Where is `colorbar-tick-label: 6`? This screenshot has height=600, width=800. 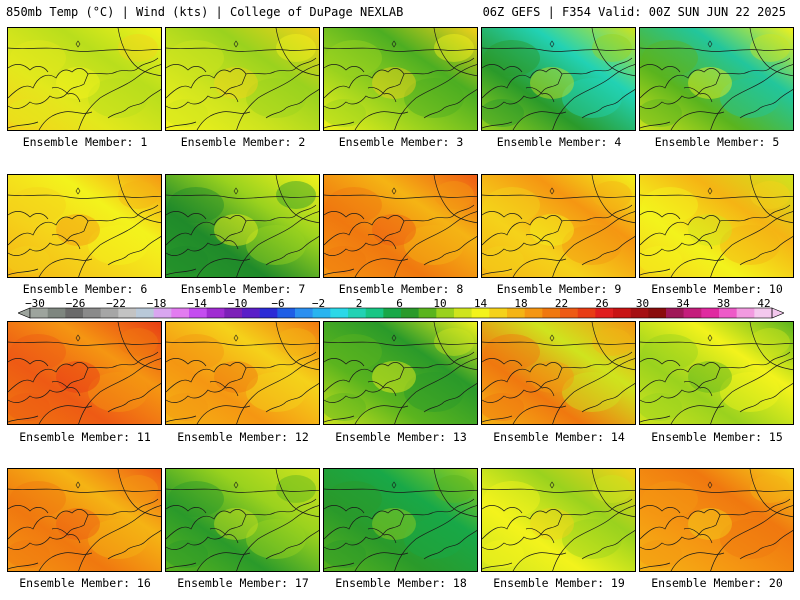 colorbar-tick-label: 6 is located at coordinates (399, 303).